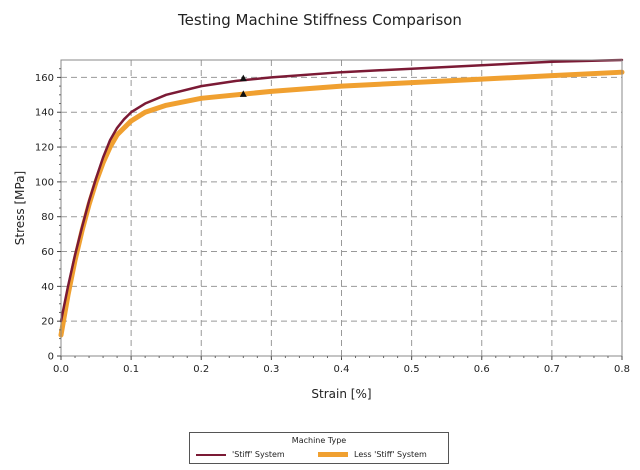 Image resolution: width=640 pixels, height=470 pixels. Describe the element at coordinates (44, 182) in the screenshot. I see `y-tick-label: 100` at that location.